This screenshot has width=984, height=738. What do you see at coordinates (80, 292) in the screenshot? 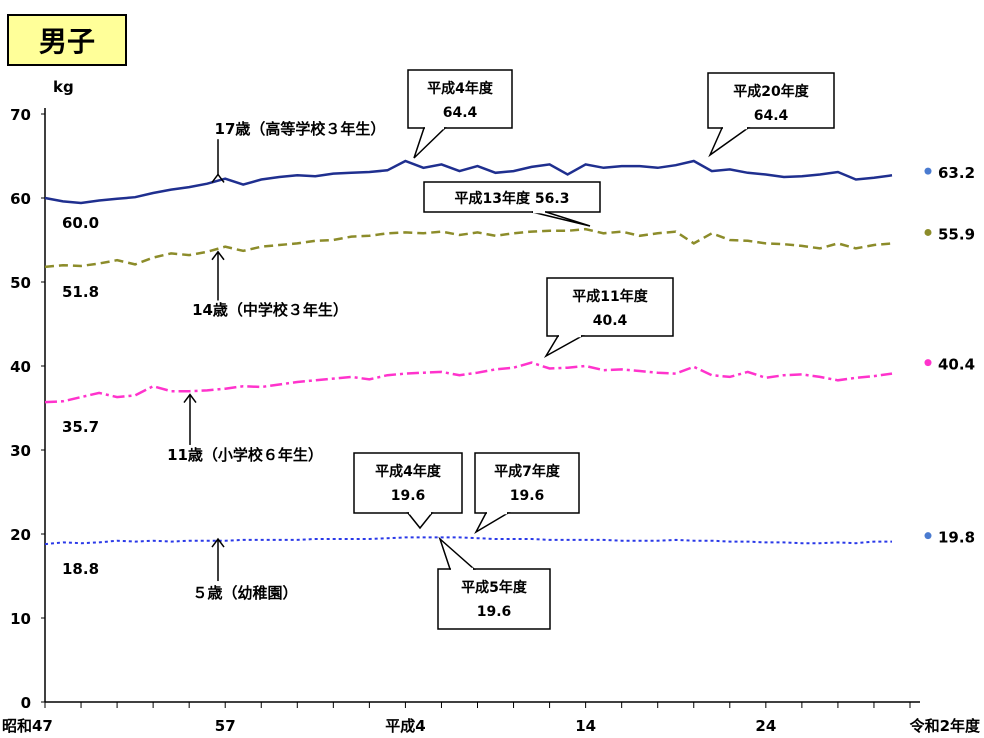
I see `start-value-label-1: 51.8` at bounding box center [80, 292].